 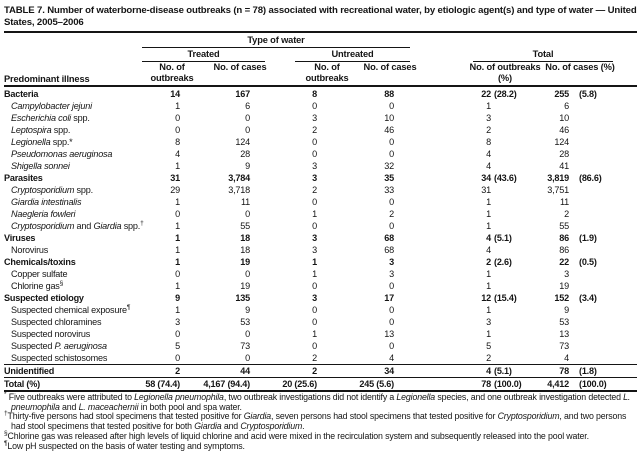 What do you see at coordinates (548, 384) in the screenshot?
I see `total-cases-cell: 4,412` at bounding box center [548, 384].